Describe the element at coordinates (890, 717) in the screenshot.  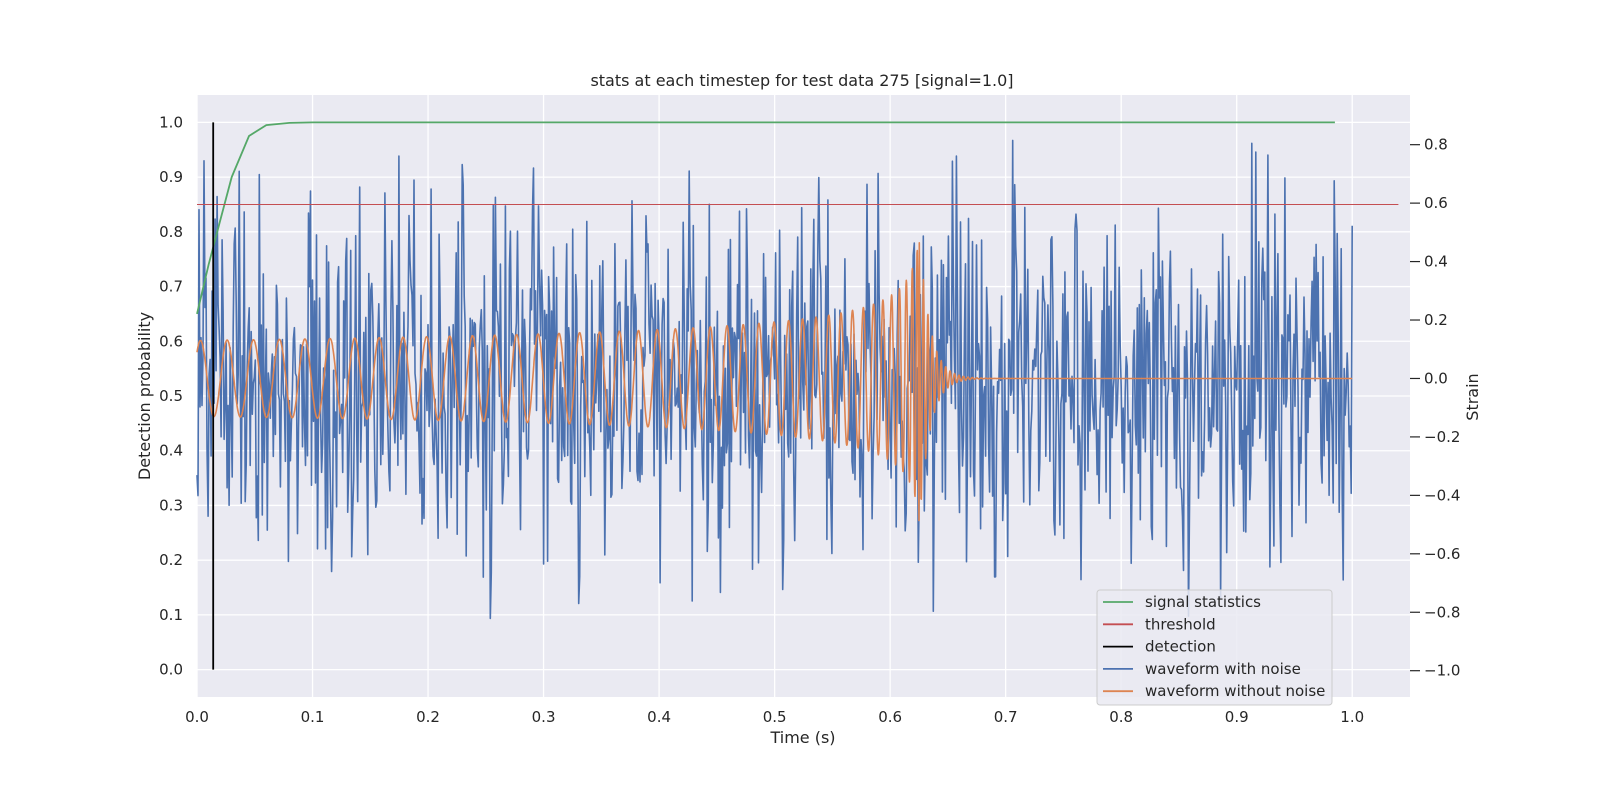
I see `x-tick-label: 0.6` at that location.